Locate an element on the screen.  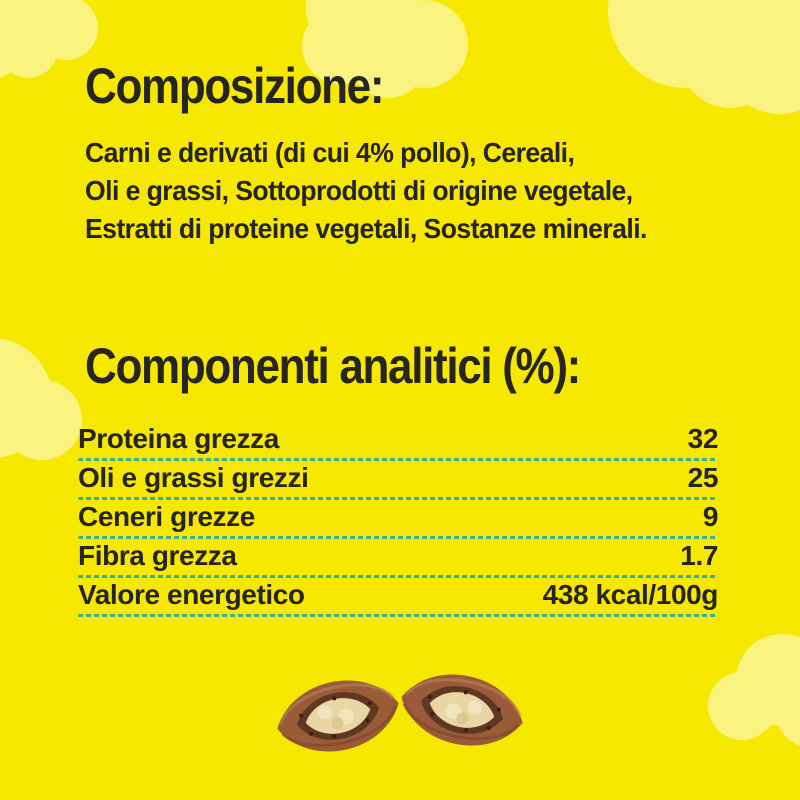
component-value: 25 is located at coordinates (703, 477).